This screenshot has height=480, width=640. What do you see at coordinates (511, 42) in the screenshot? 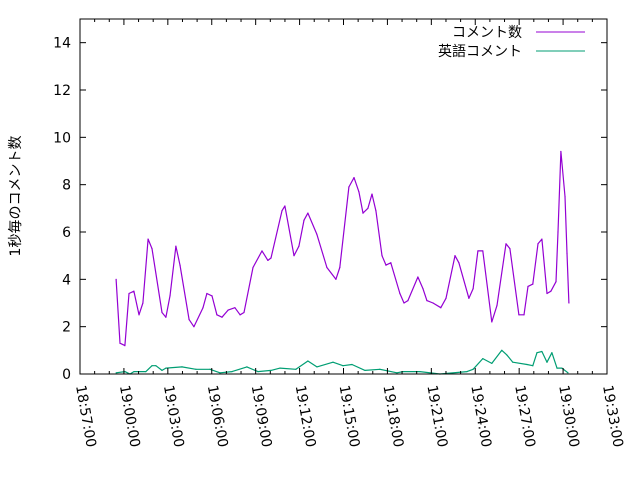
I see `legend: コメント数 英語コメント` at bounding box center [511, 42].